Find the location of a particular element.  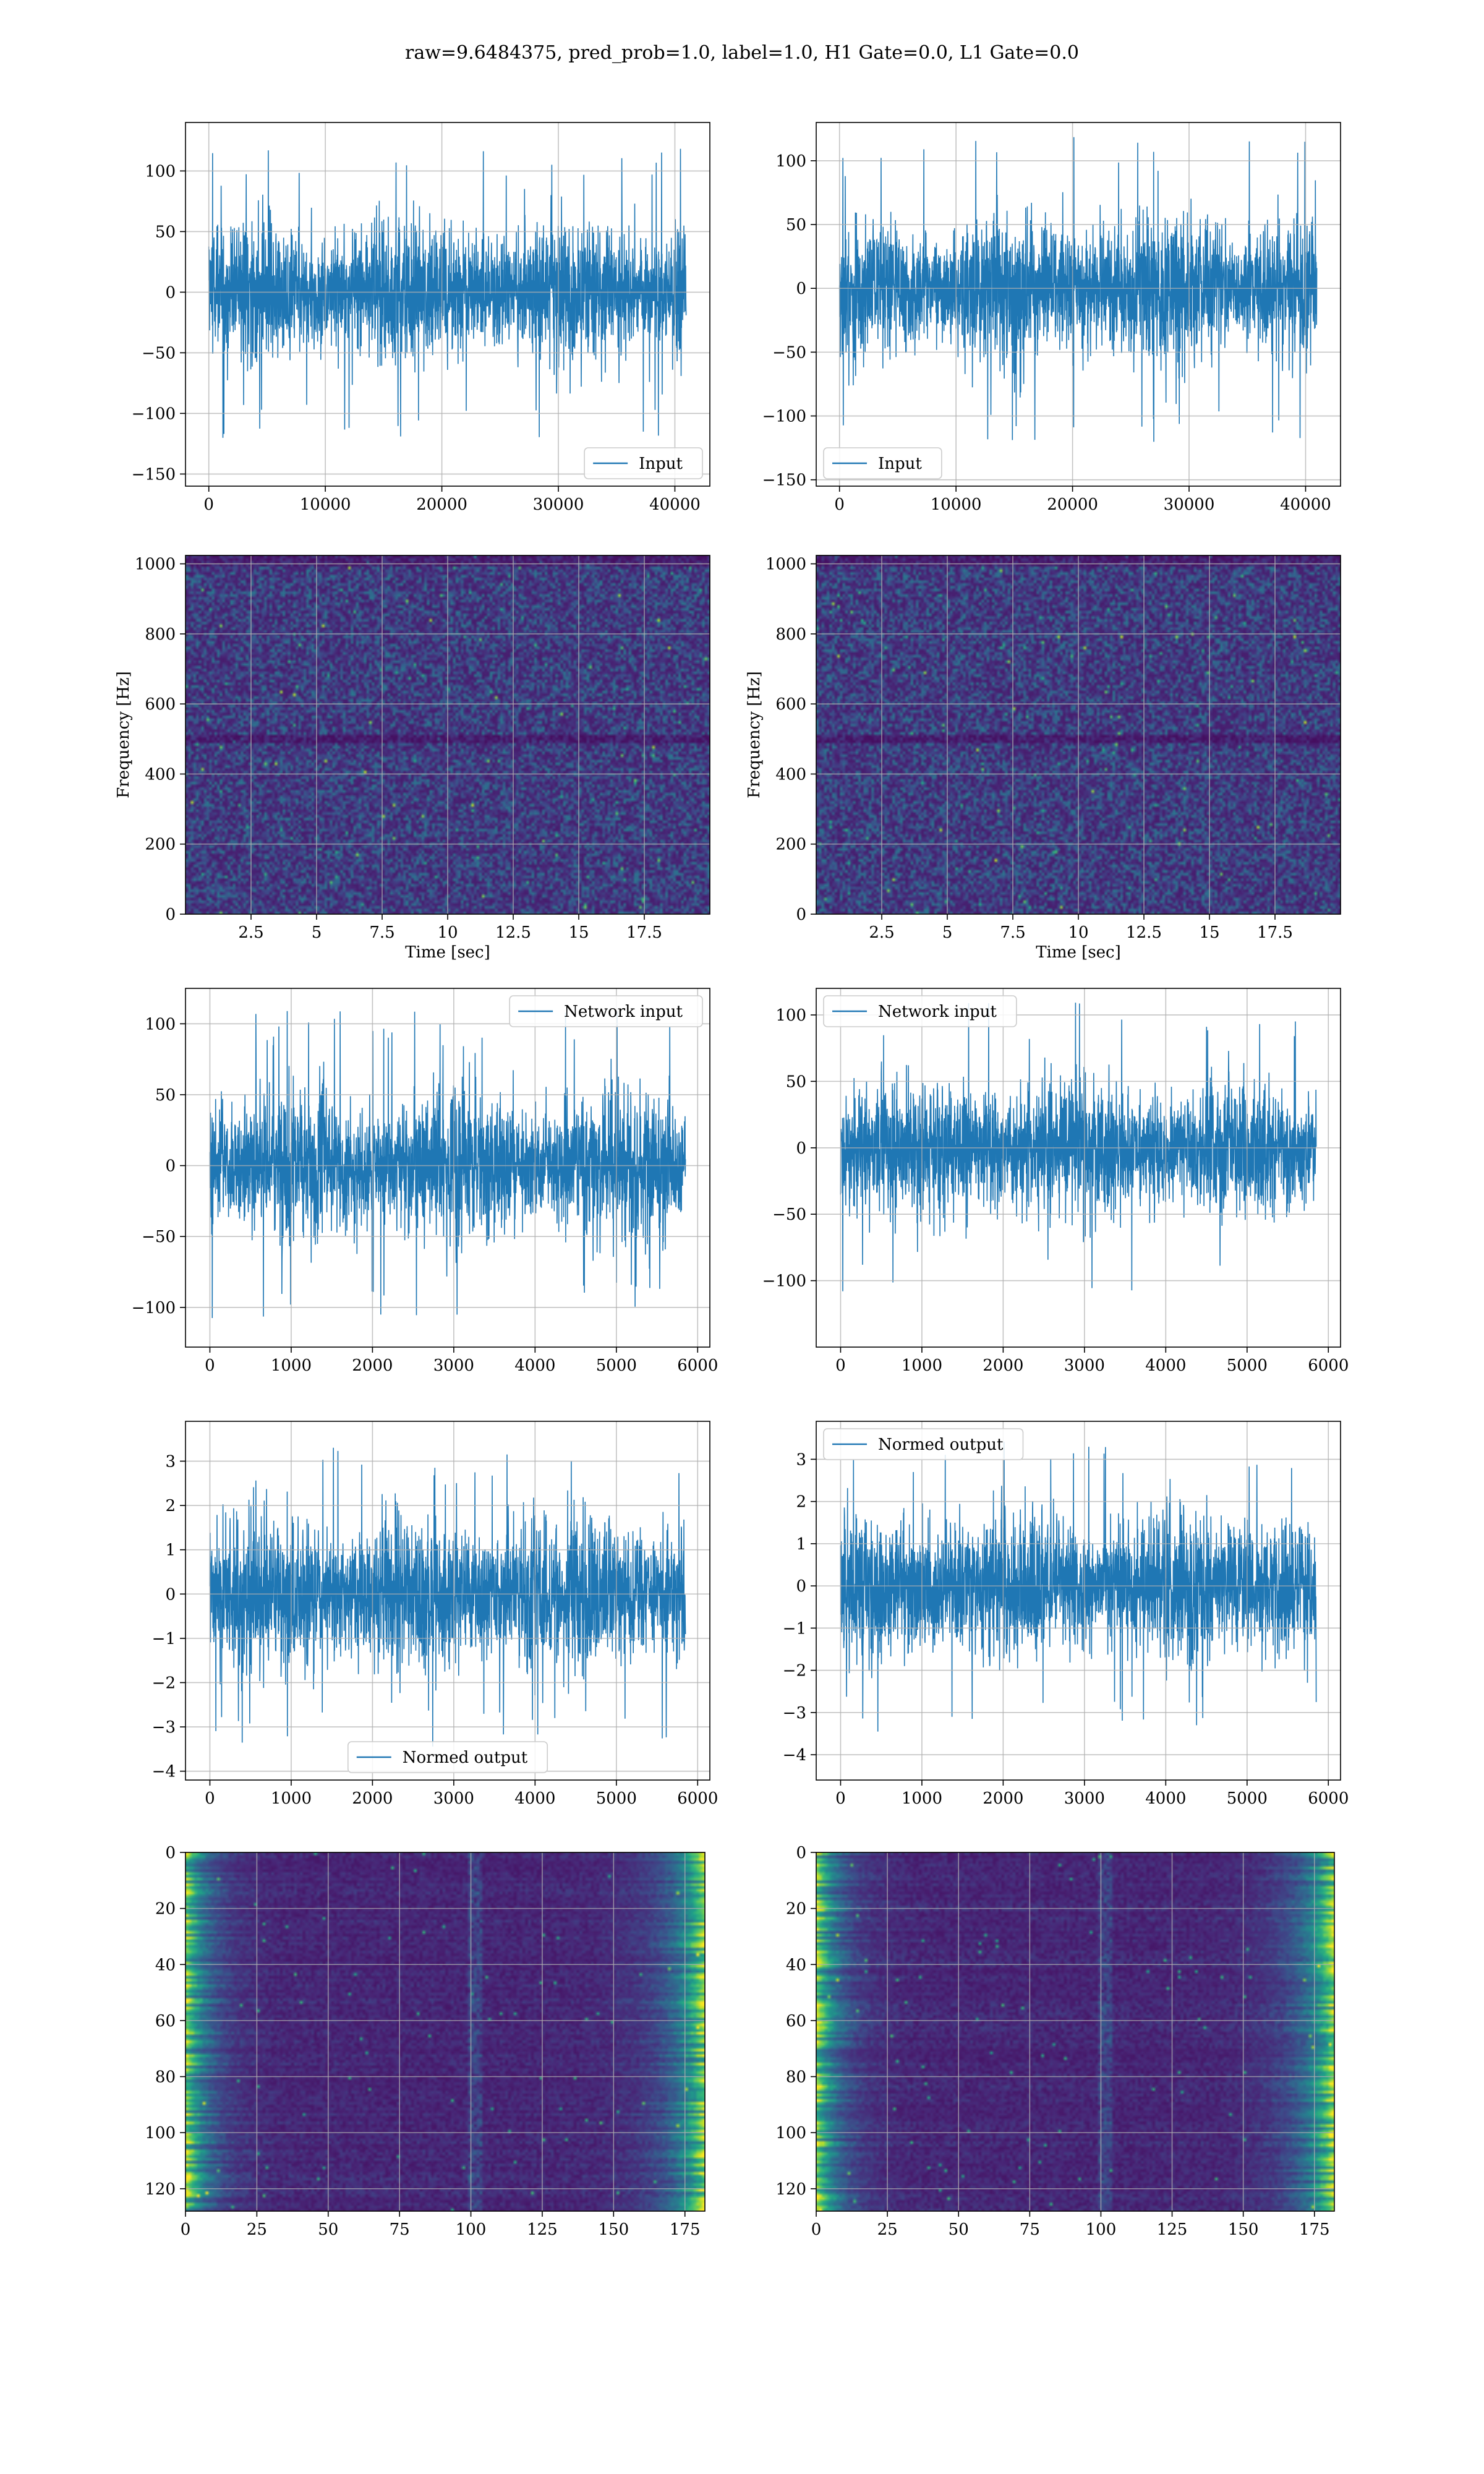

h1-normed-output-xtick-label-2: 2000 is located at coordinates (372, 1798).